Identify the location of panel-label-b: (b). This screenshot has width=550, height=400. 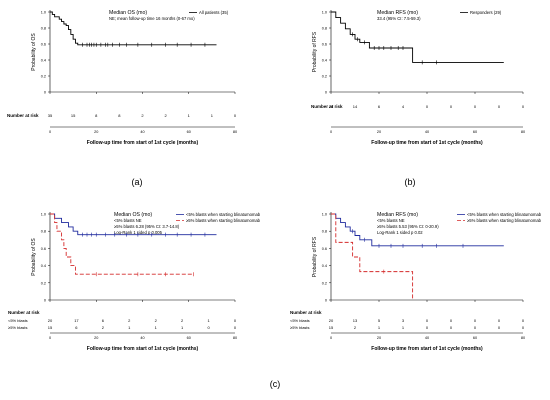
(410, 182).